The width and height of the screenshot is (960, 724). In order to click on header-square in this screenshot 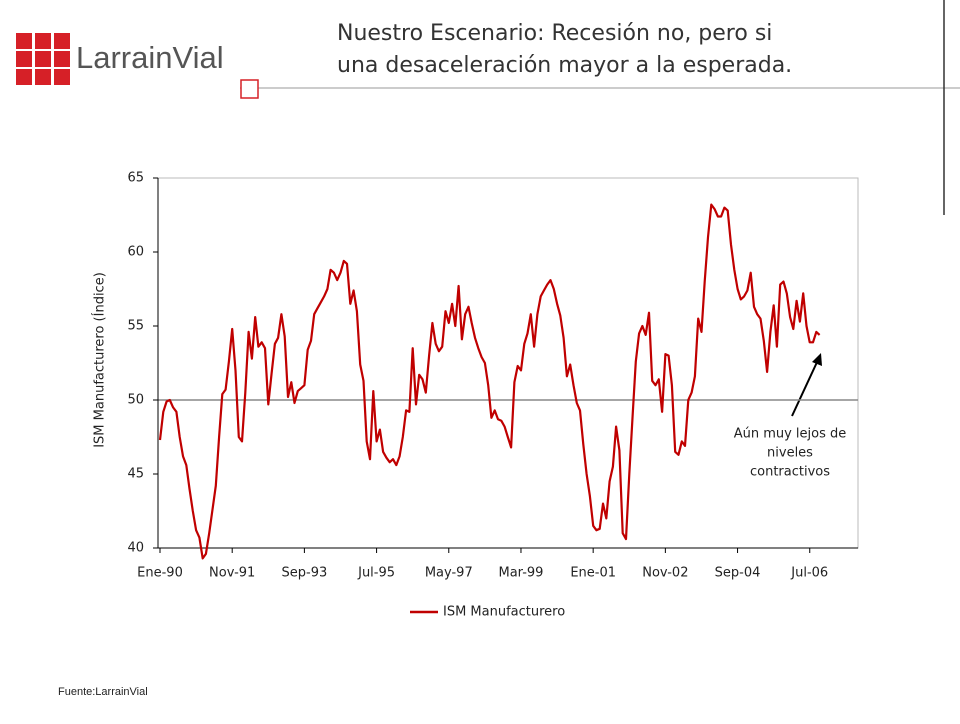, I will do `click(249, 89)`.